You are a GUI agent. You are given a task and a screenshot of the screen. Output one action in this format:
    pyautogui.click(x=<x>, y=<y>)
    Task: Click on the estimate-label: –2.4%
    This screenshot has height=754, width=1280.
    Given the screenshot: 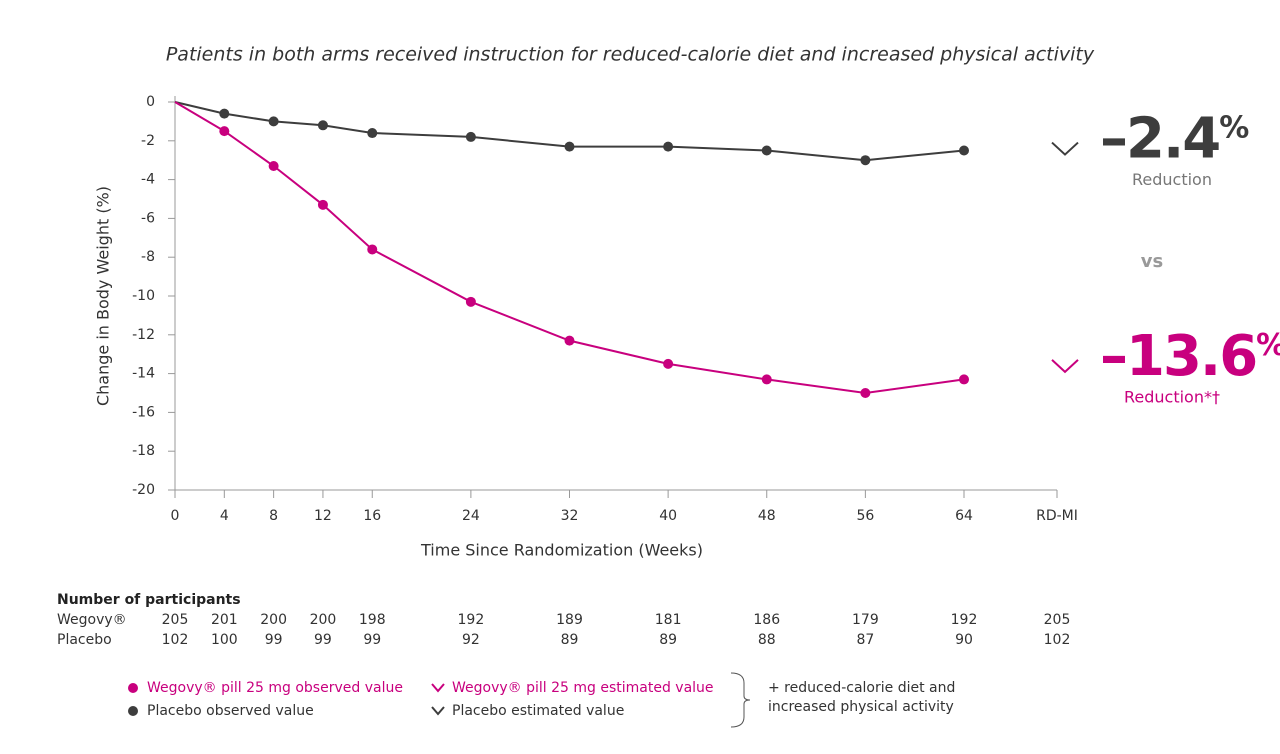 What is the action you would take?
    pyautogui.click(x=1174, y=139)
    